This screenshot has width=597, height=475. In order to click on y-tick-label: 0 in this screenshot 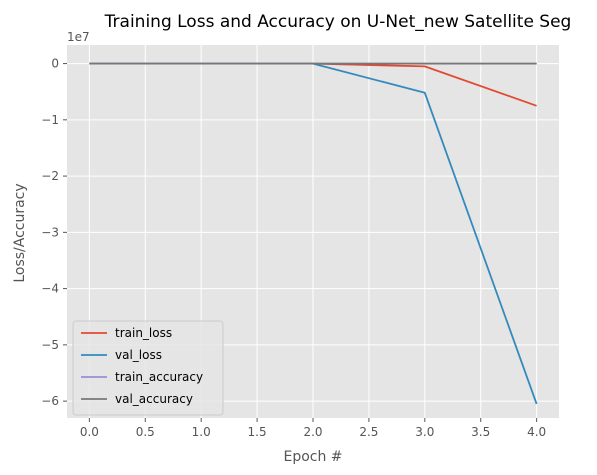, I will do `click(55, 64)`.